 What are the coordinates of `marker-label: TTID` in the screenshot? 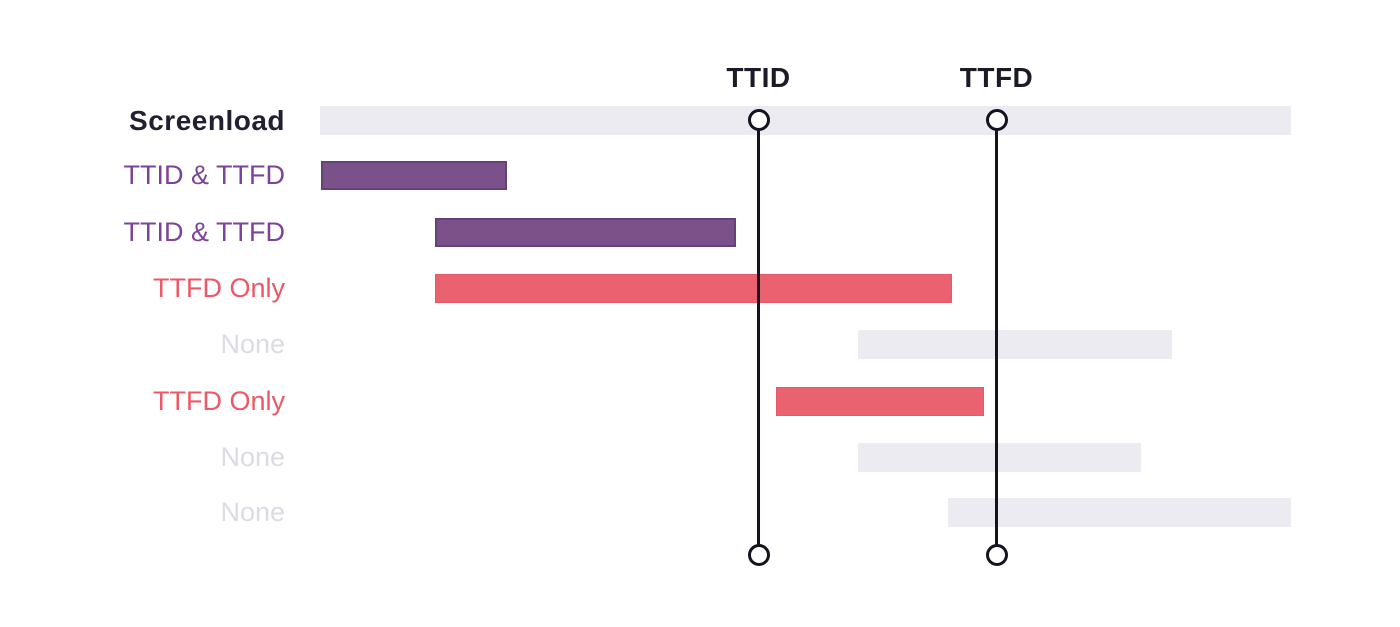 It's located at (758, 77).